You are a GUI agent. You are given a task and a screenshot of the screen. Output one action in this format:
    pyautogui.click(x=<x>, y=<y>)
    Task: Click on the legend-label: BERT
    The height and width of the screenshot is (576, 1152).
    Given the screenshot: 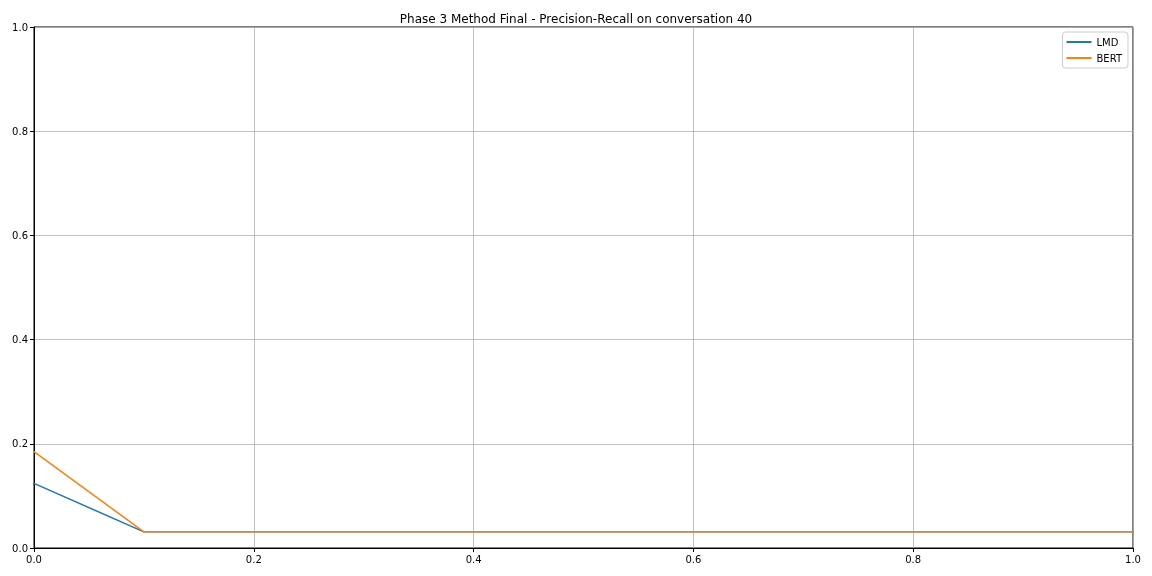 What is the action you would take?
    pyautogui.click(x=1109, y=58)
    